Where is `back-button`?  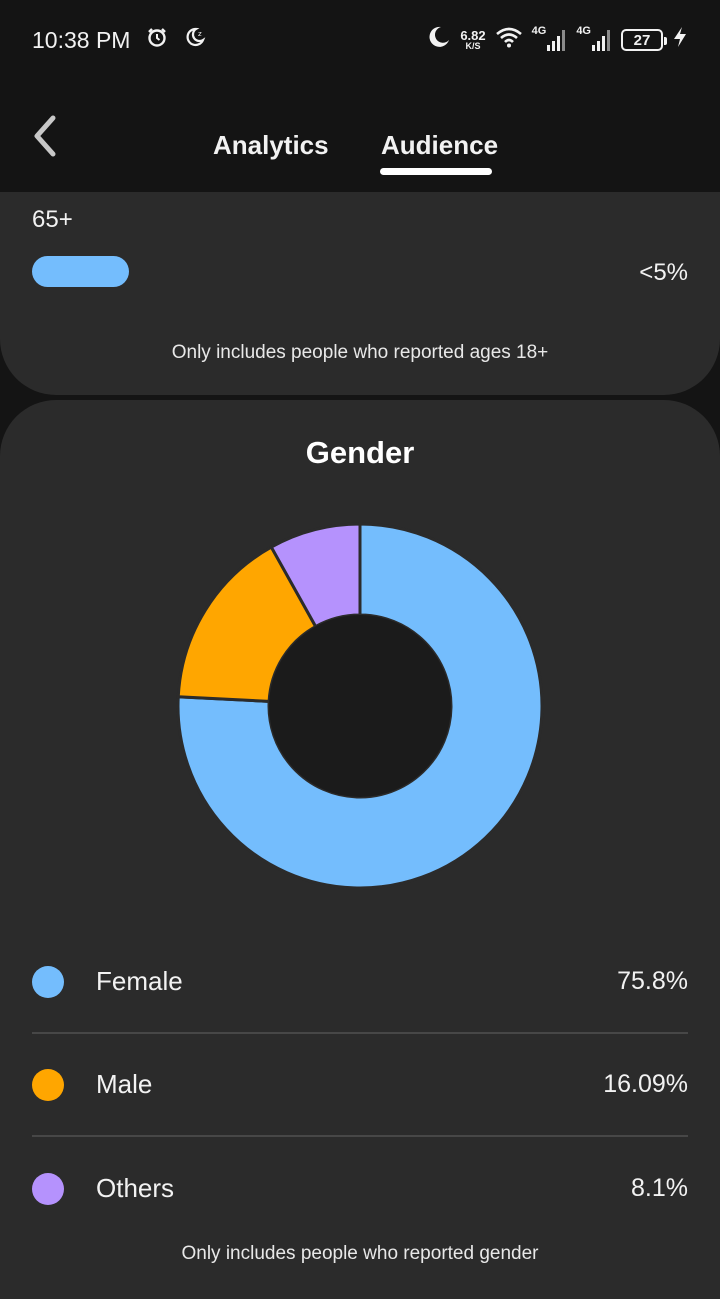 back-button is located at coordinates (44, 136).